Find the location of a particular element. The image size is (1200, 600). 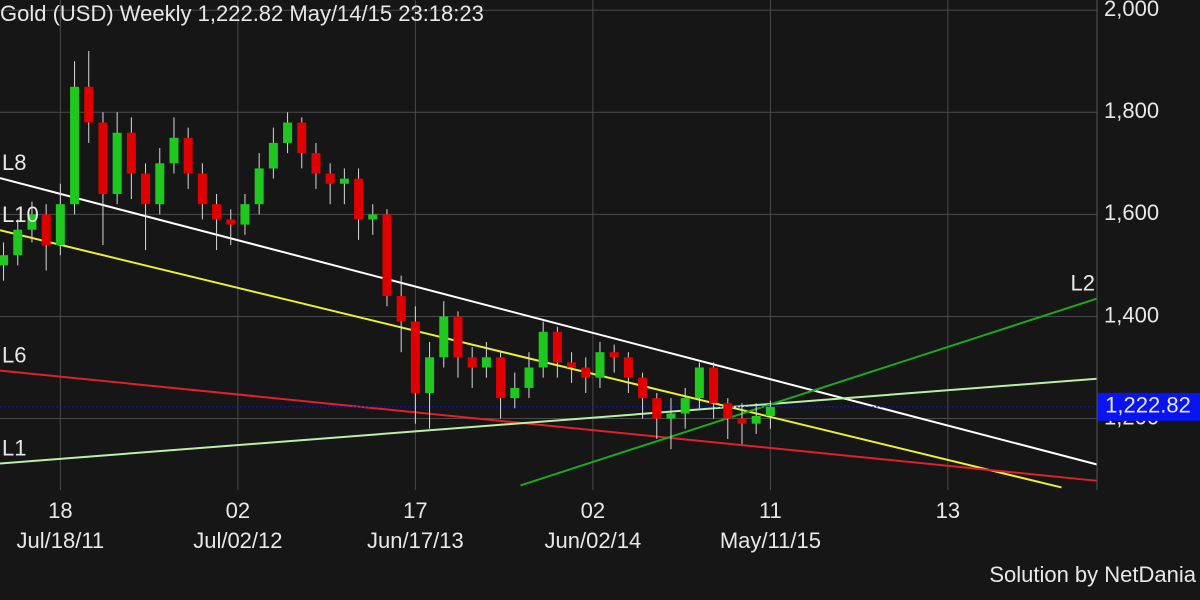

x-date-label: Jul/02/12 is located at coordinates (237, 540).